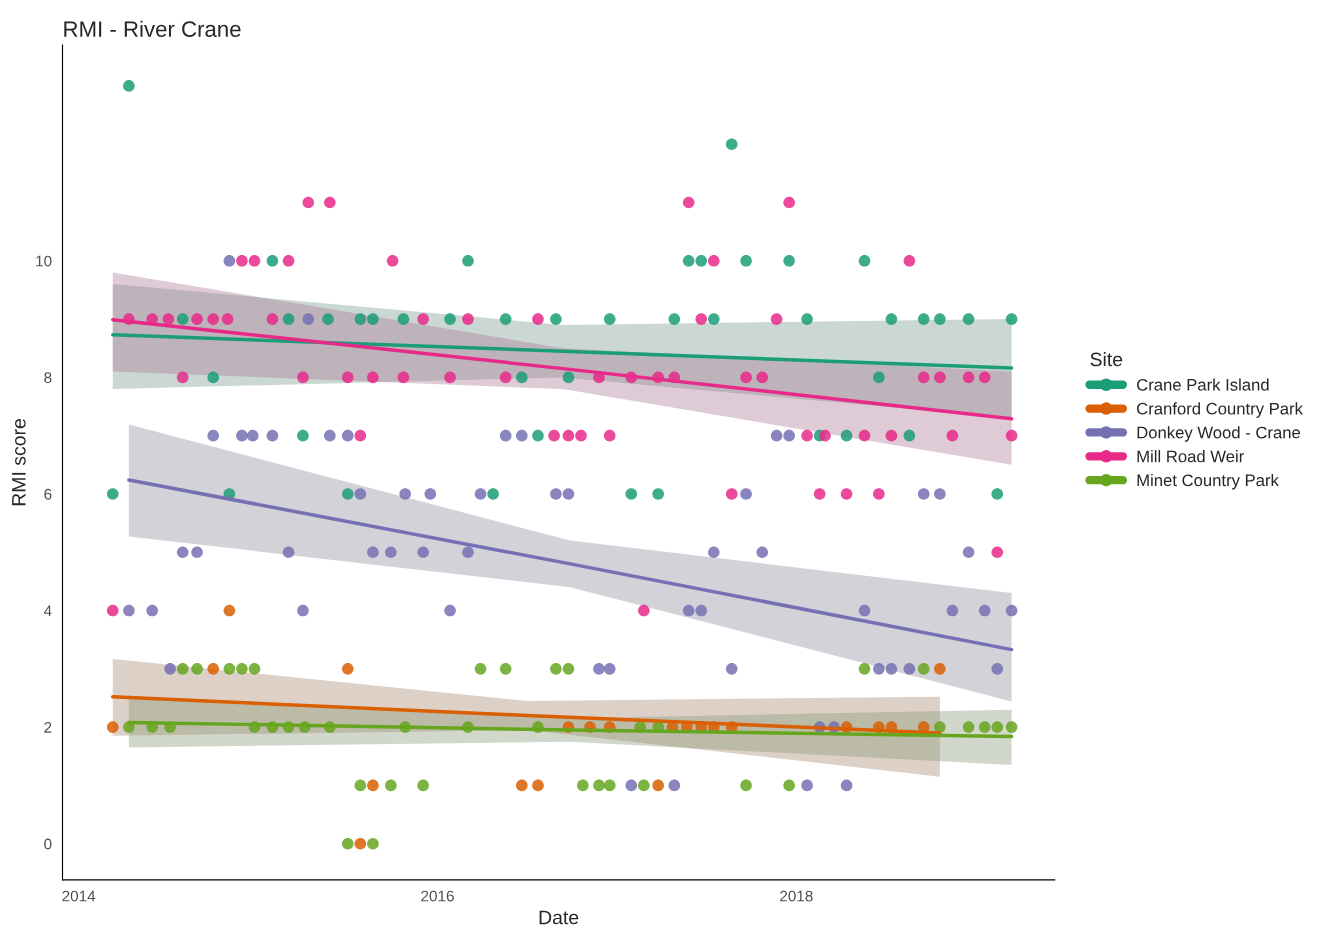 The width and height of the screenshot is (1330, 940). Describe the element at coordinates (79, 896) in the screenshot. I see `x-tick-label: 2014` at that location.